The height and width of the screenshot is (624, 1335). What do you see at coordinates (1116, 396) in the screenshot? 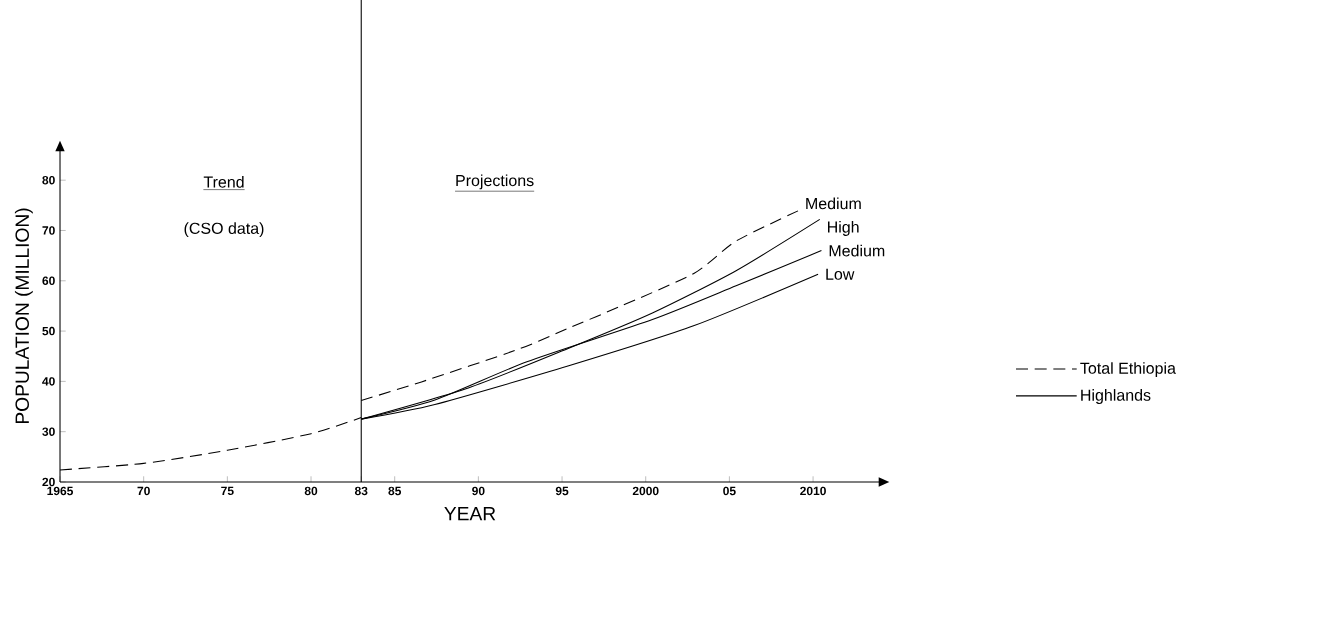
I see `legend-label: Highlands` at bounding box center [1116, 396].